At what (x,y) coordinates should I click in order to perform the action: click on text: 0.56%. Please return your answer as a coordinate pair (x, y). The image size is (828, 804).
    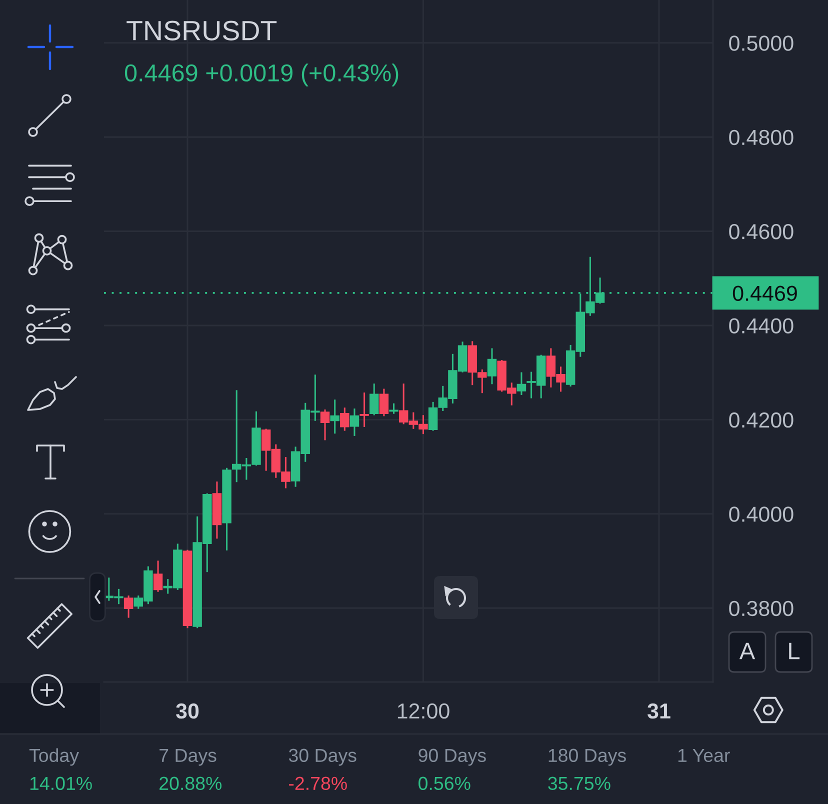
    Looking at the image, I should click on (444, 783).